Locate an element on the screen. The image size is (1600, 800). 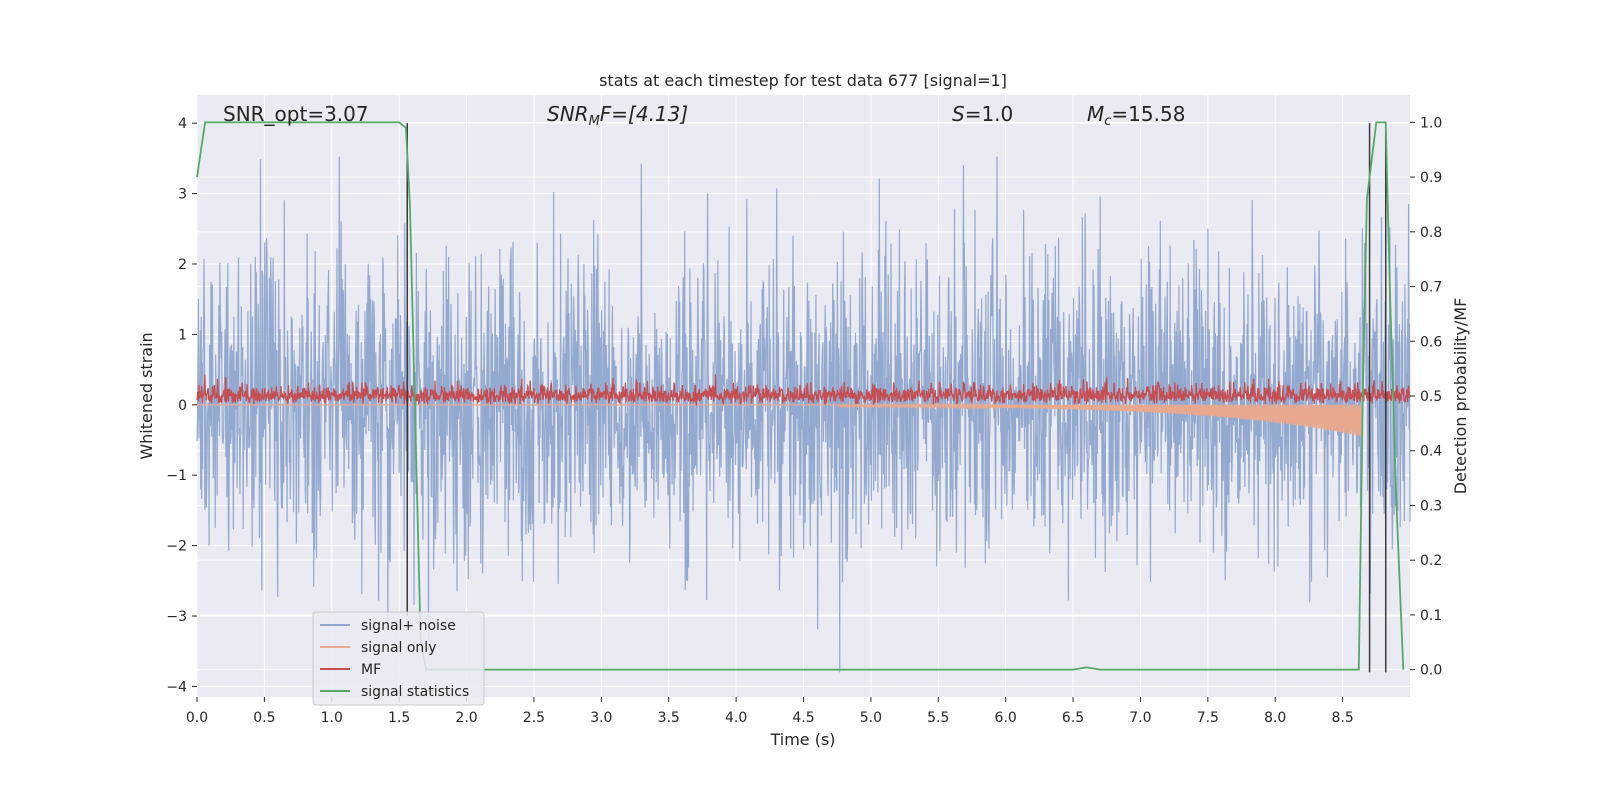
y-tick-label-left: 2 is located at coordinates (182, 265).